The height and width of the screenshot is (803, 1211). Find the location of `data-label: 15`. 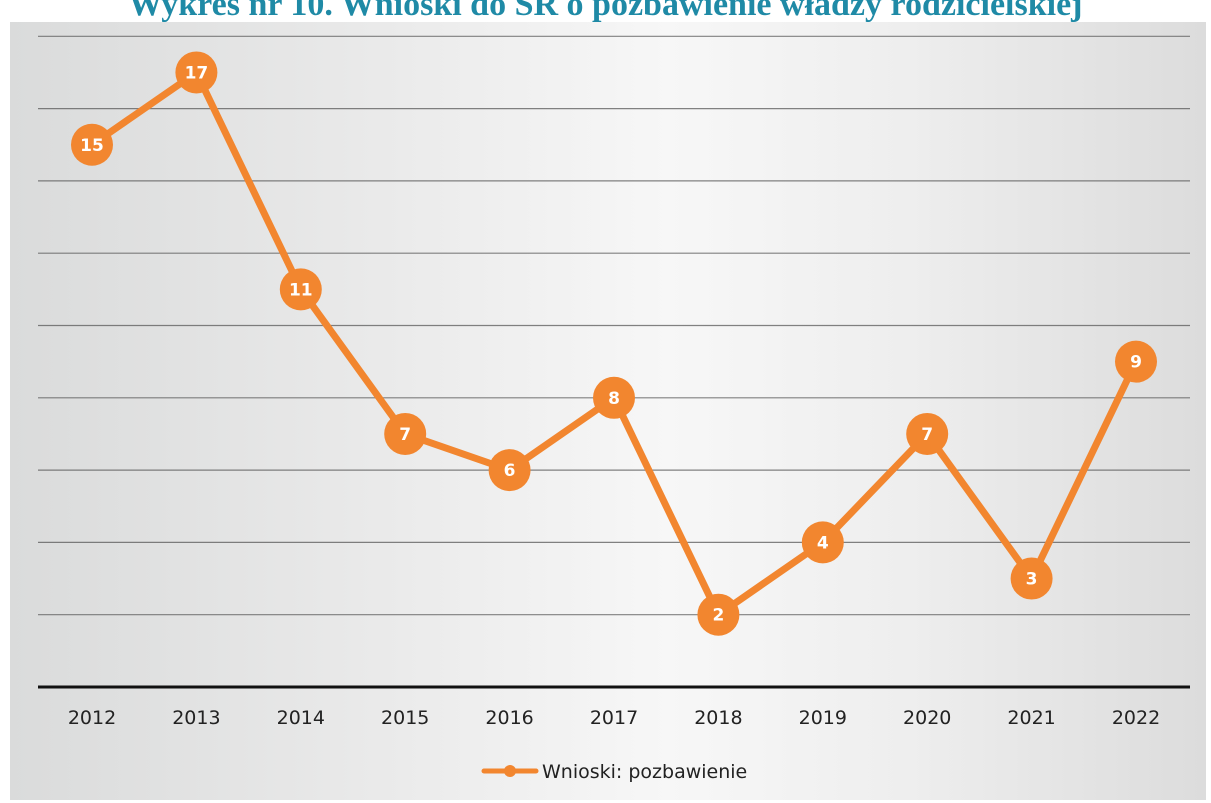

data-label: 15 is located at coordinates (92, 146).